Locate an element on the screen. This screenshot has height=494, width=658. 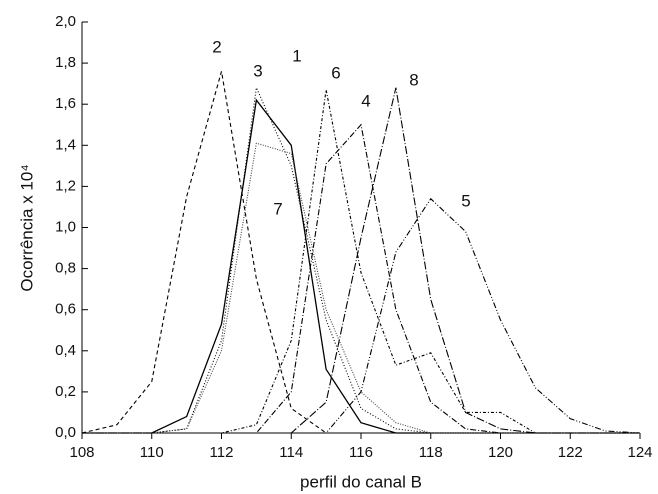
x-tick-label: 118 is located at coordinates (431, 452).